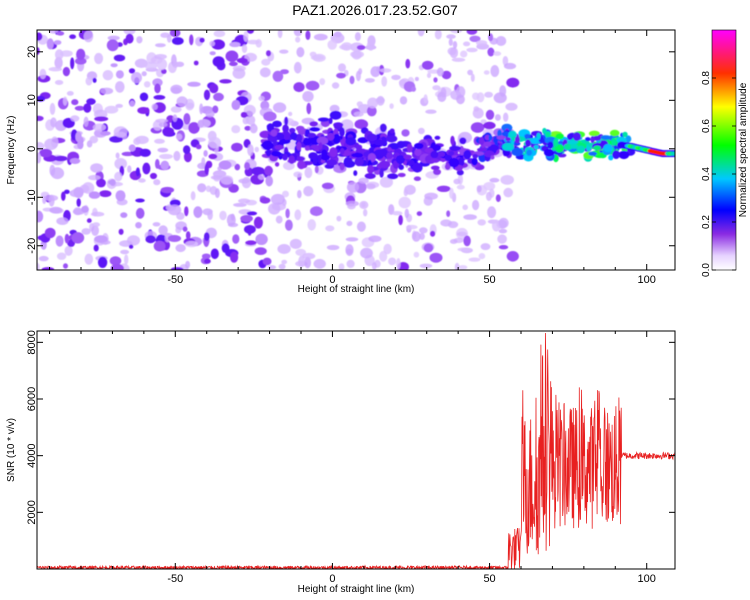 The image size is (750, 600). Describe the element at coordinates (706, 78) in the screenshot. I see `colorbar-tick-label: 0.8` at that location.